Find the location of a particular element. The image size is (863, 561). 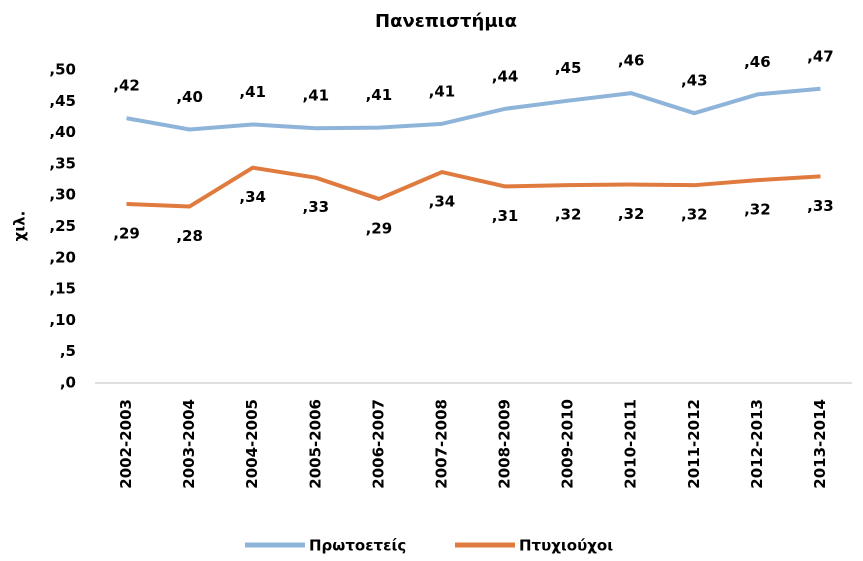

x-tick-label: 2012-2013 is located at coordinates (757, 444).